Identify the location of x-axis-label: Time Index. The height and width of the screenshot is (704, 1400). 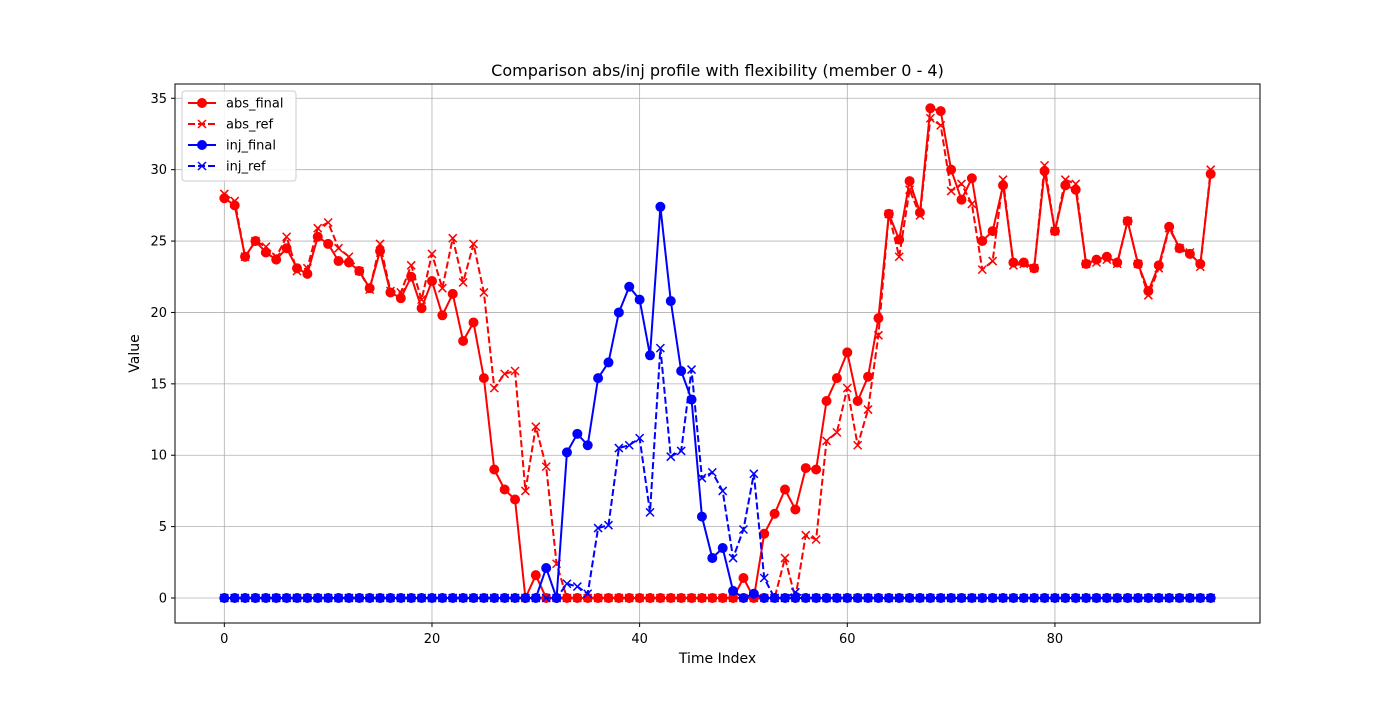
(717, 659).